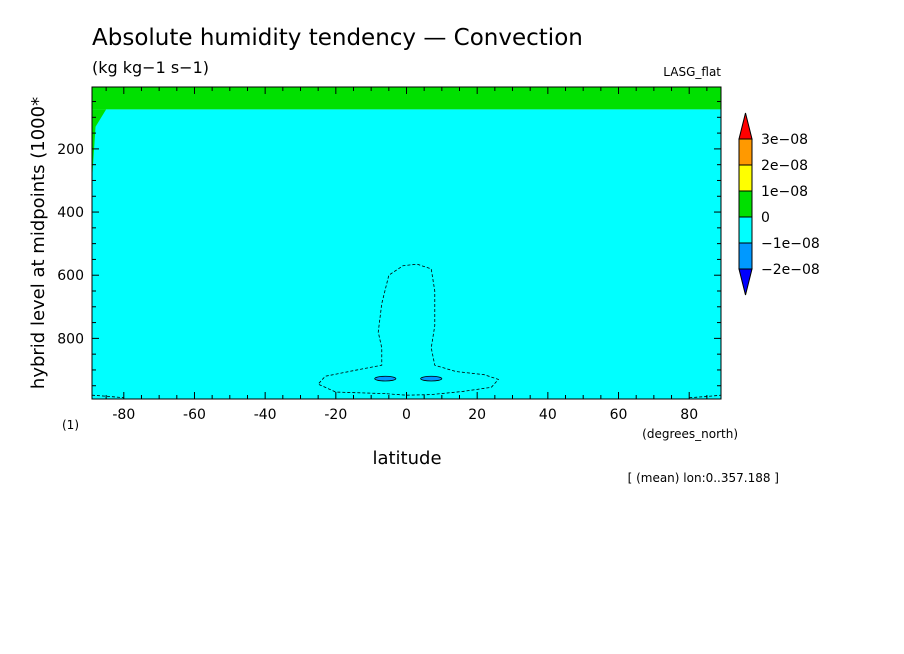  I want to click on x-axis-label: latitude, so click(406, 458).